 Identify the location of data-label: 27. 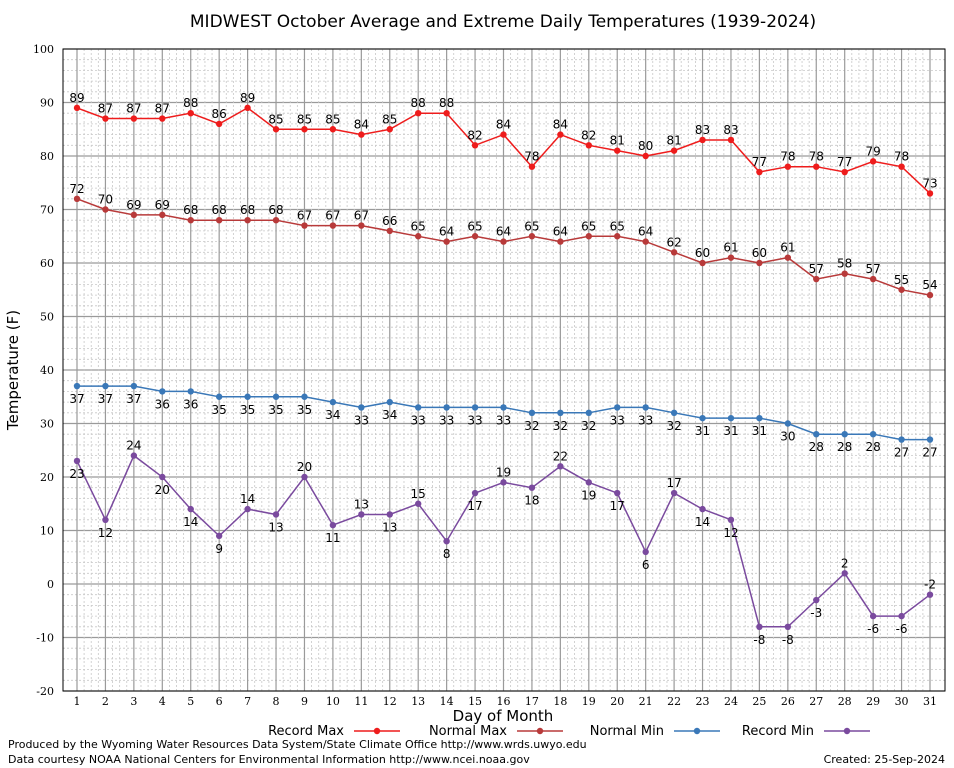
(929, 453).